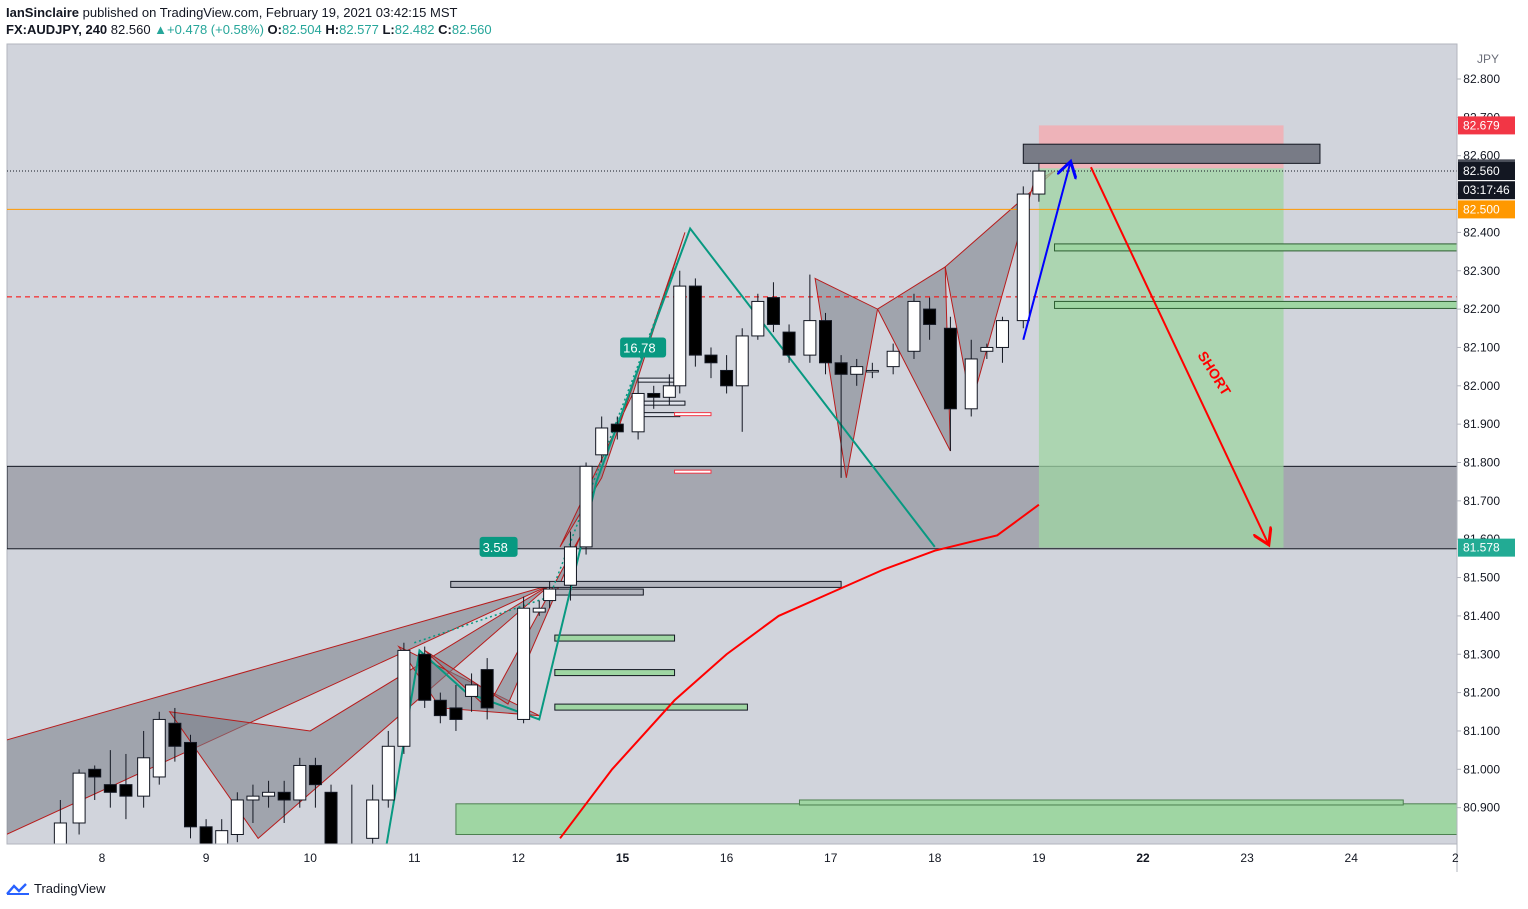  Describe the element at coordinates (1481, 654) in the screenshot. I see `y-tick-15: 81.300` at that location.